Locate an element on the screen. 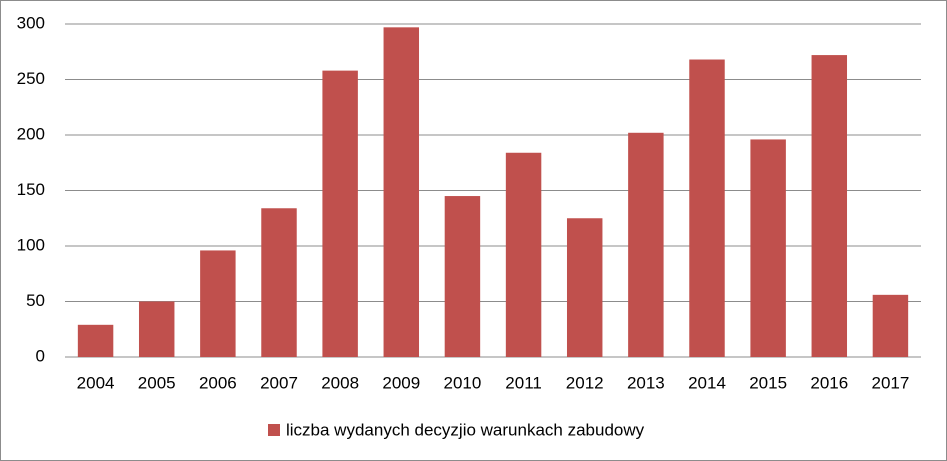 This screenshot has height=461, width=947. x-tick-label: 2009 is located at coordinates (401, 382).